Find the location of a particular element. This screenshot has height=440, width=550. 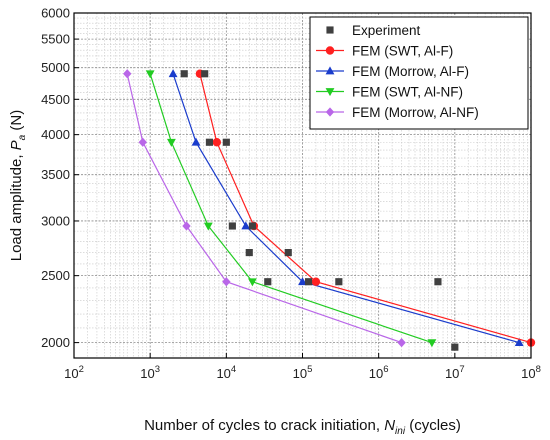

y-tick-label: 2500 is located at coordinates (55, 275).